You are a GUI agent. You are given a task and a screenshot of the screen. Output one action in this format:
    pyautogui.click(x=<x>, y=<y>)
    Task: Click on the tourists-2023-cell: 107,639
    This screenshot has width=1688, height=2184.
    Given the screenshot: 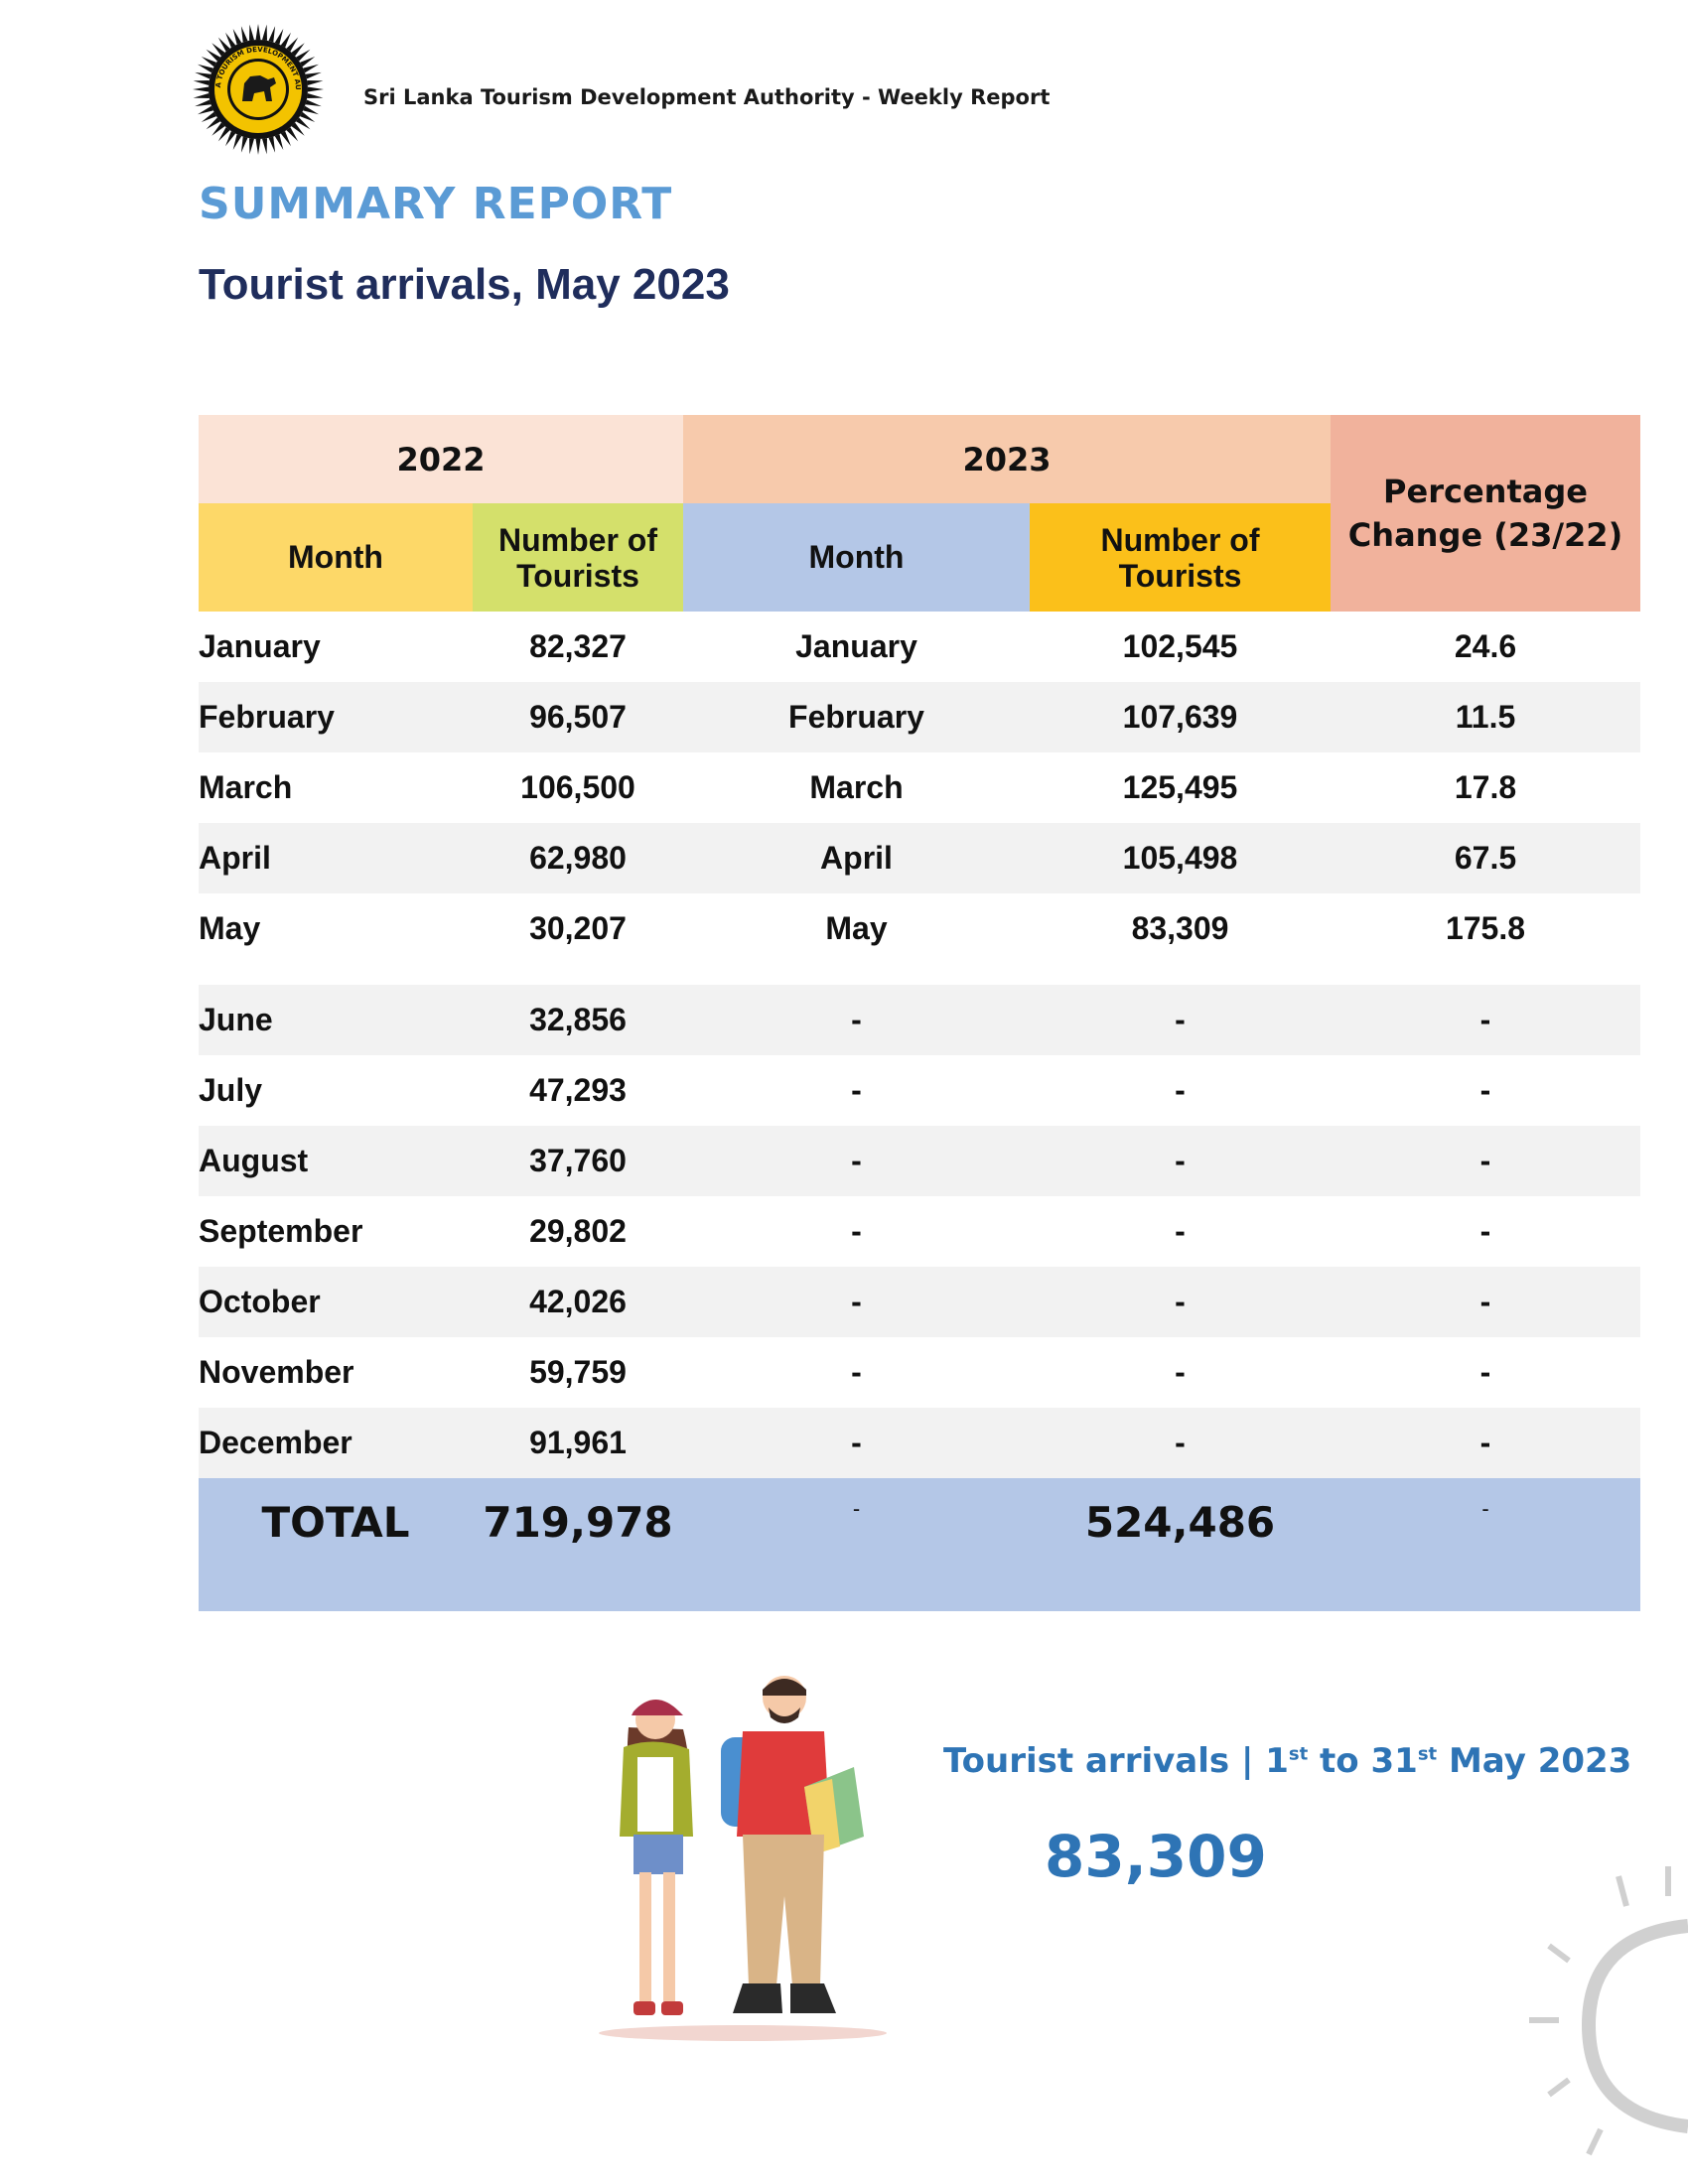 What is the action you would take?
    pyautogui.click(x=1180, y=717)
    